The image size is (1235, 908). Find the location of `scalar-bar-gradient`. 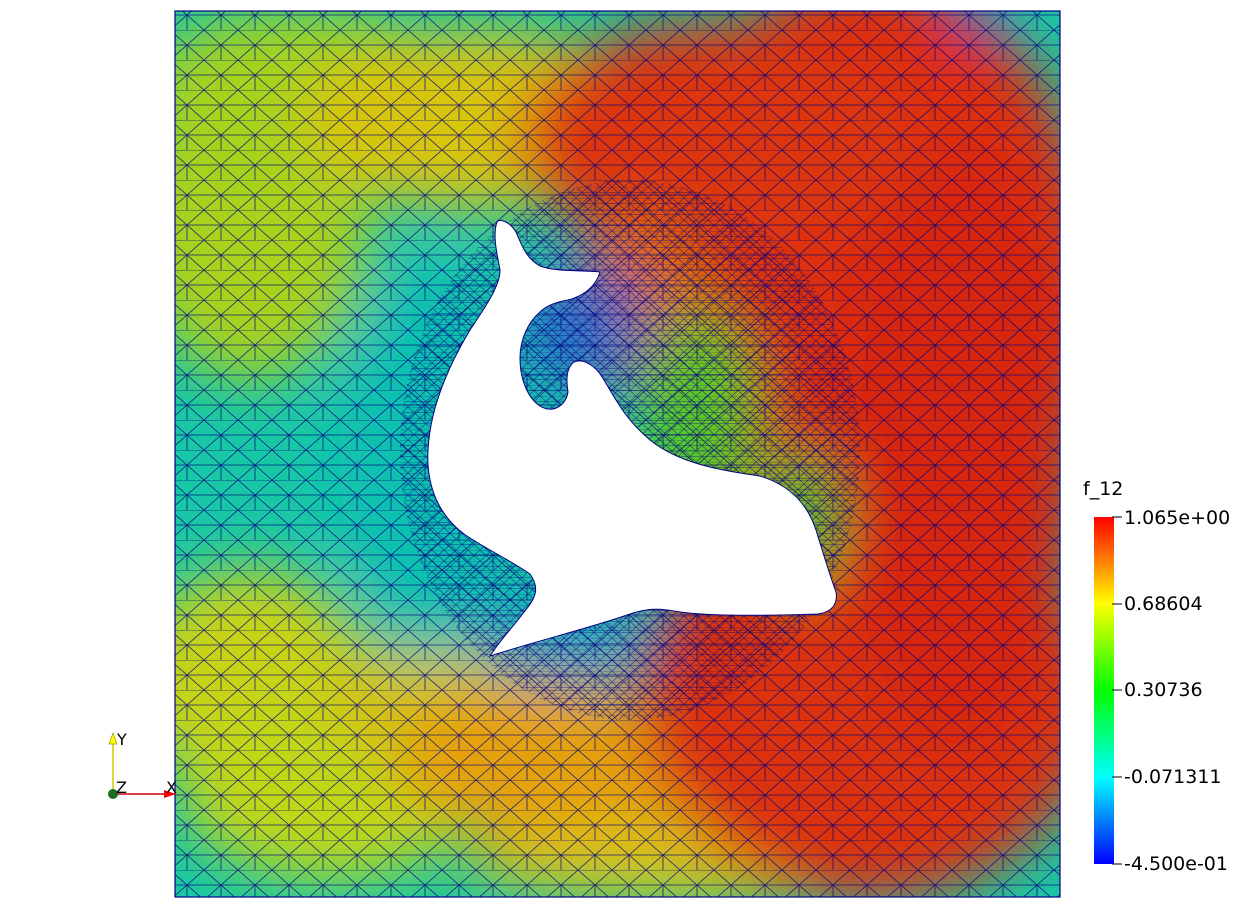

scalar-bar-gradient is located at coordinates (1104, 690).